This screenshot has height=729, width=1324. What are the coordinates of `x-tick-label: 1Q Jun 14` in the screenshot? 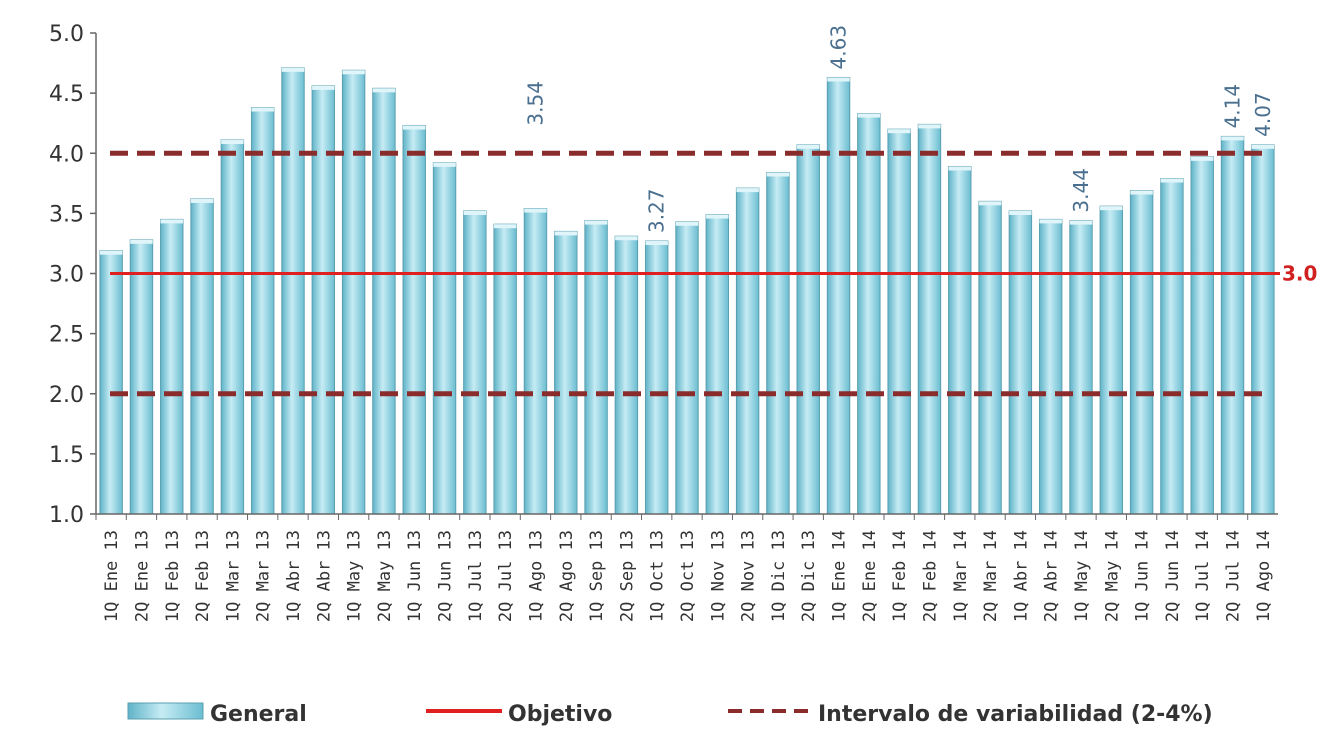 It's located at (1143, 576).